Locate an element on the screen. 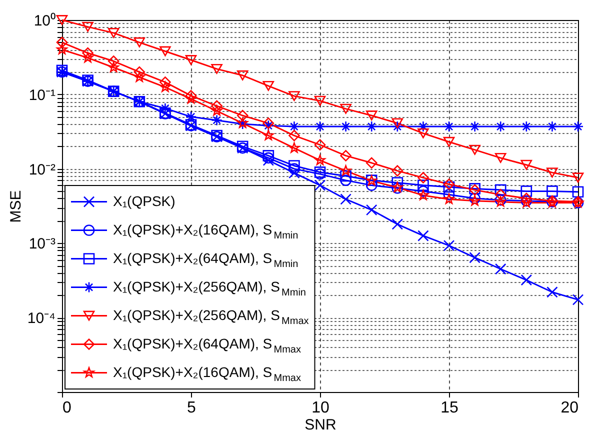 Image resolution: width=606 pixels, height=436 pixels. x-tick-label: 0 is located at coordinates (67, 408).